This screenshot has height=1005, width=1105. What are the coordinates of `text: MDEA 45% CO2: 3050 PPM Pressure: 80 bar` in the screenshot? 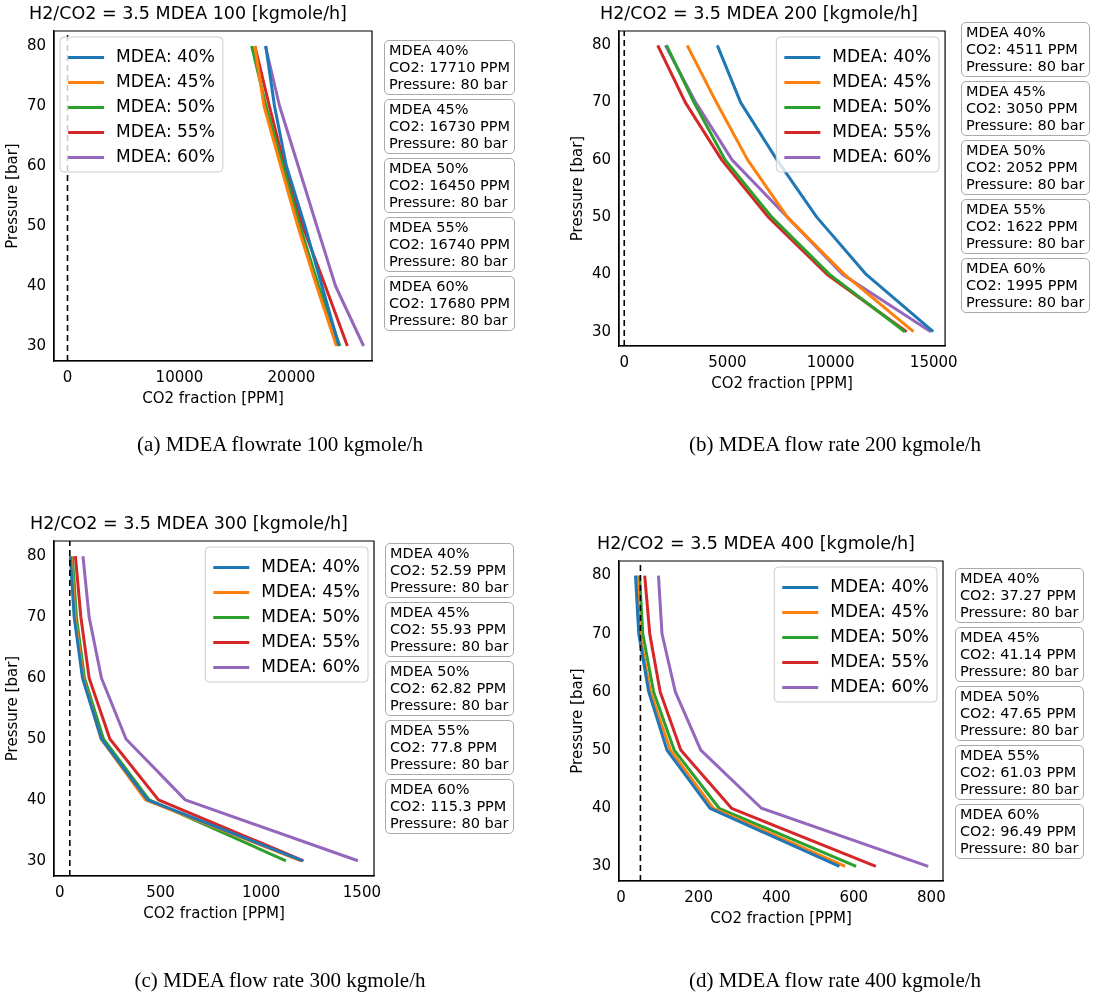 It's located at (1025, 108).